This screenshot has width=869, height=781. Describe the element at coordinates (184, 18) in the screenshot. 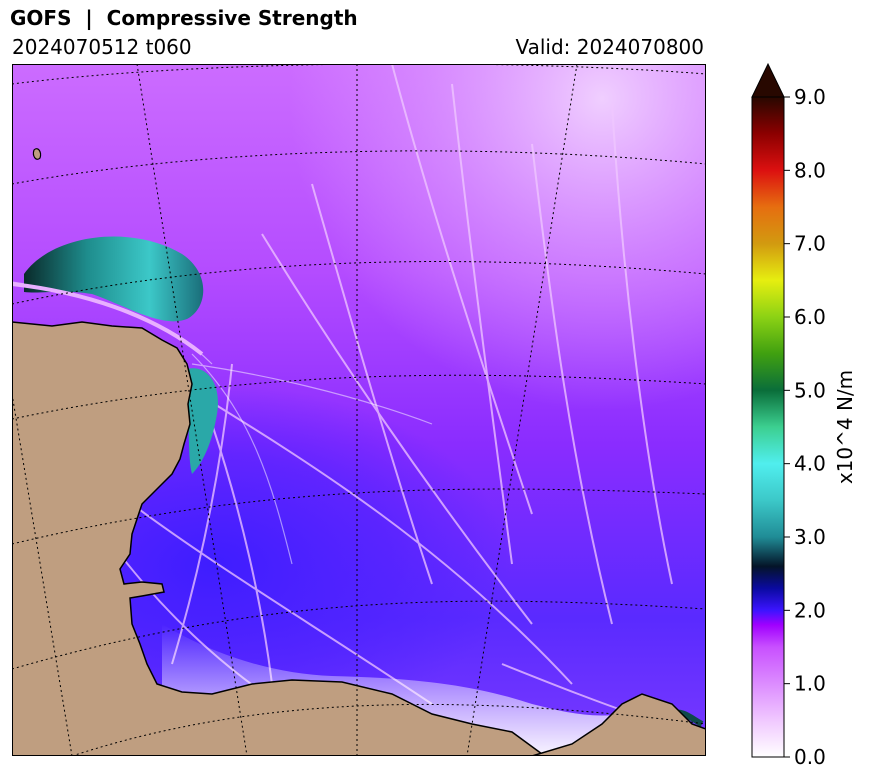

I see `map-title: GOFS | Compressive Strength` at that location.